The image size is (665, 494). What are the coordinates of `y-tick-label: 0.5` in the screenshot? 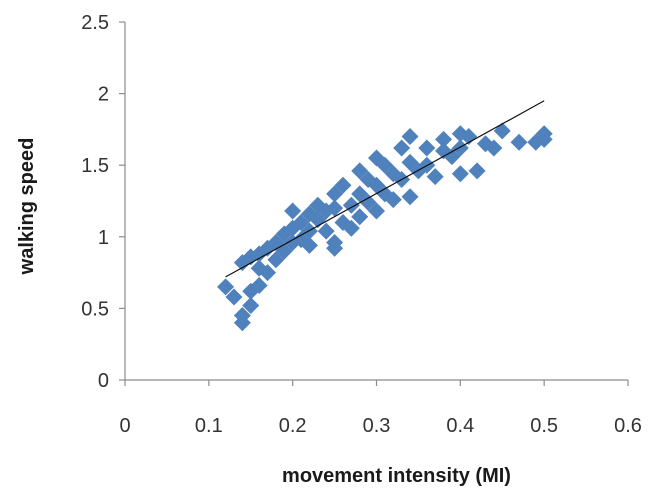 It's located at (95, 309).